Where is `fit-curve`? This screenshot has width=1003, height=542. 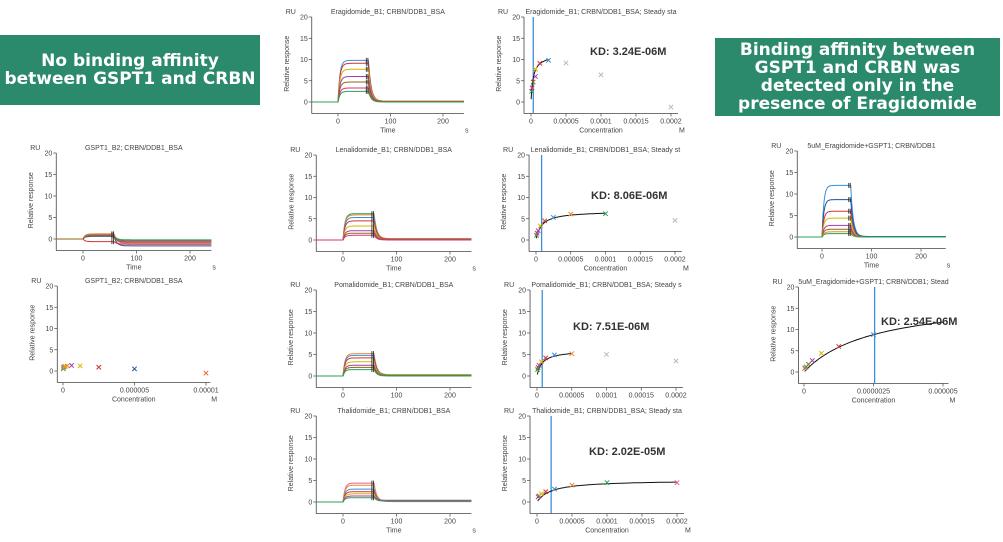
fit-curve is located at coordinates (607, 491).